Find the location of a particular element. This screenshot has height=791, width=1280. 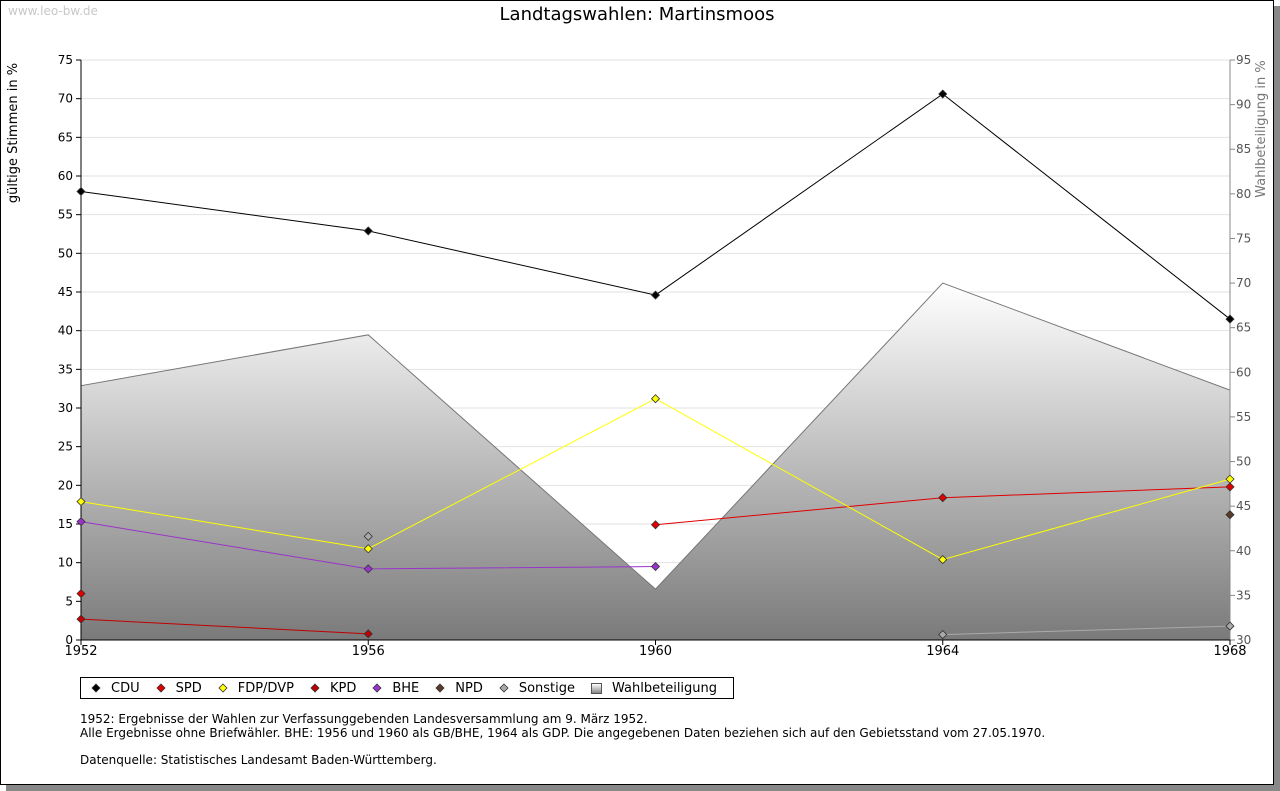

y2-tick-label: 55 is located at coordinates (1243, 417).